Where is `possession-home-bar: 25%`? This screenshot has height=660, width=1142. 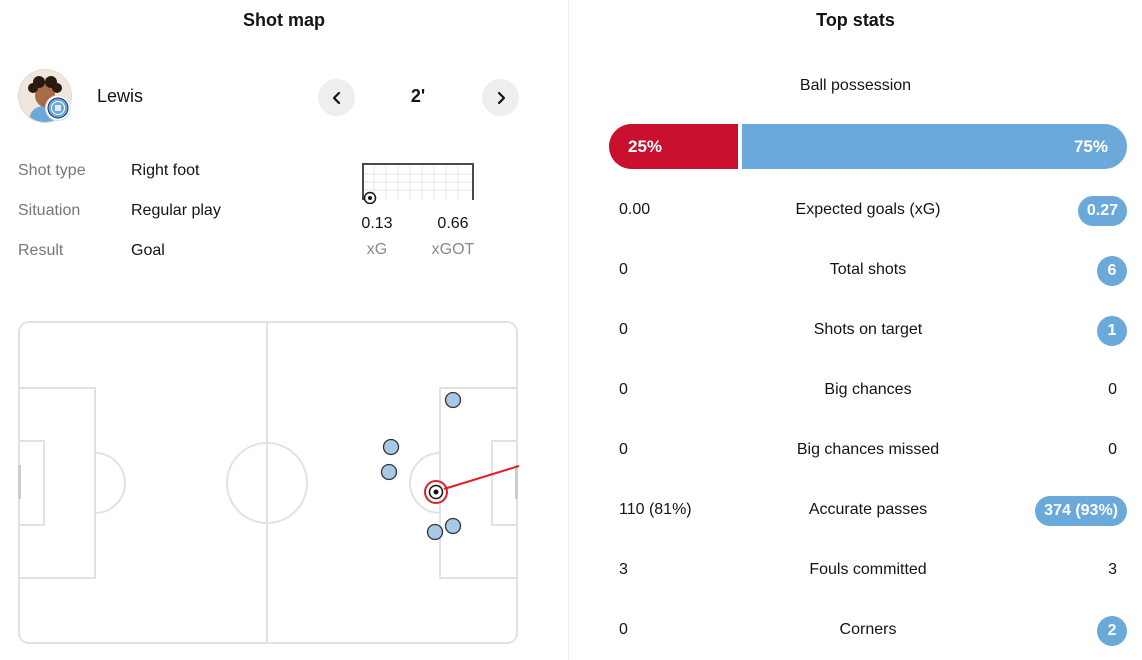 possession-home-bar: 25% is located at coordinates (673, 146).